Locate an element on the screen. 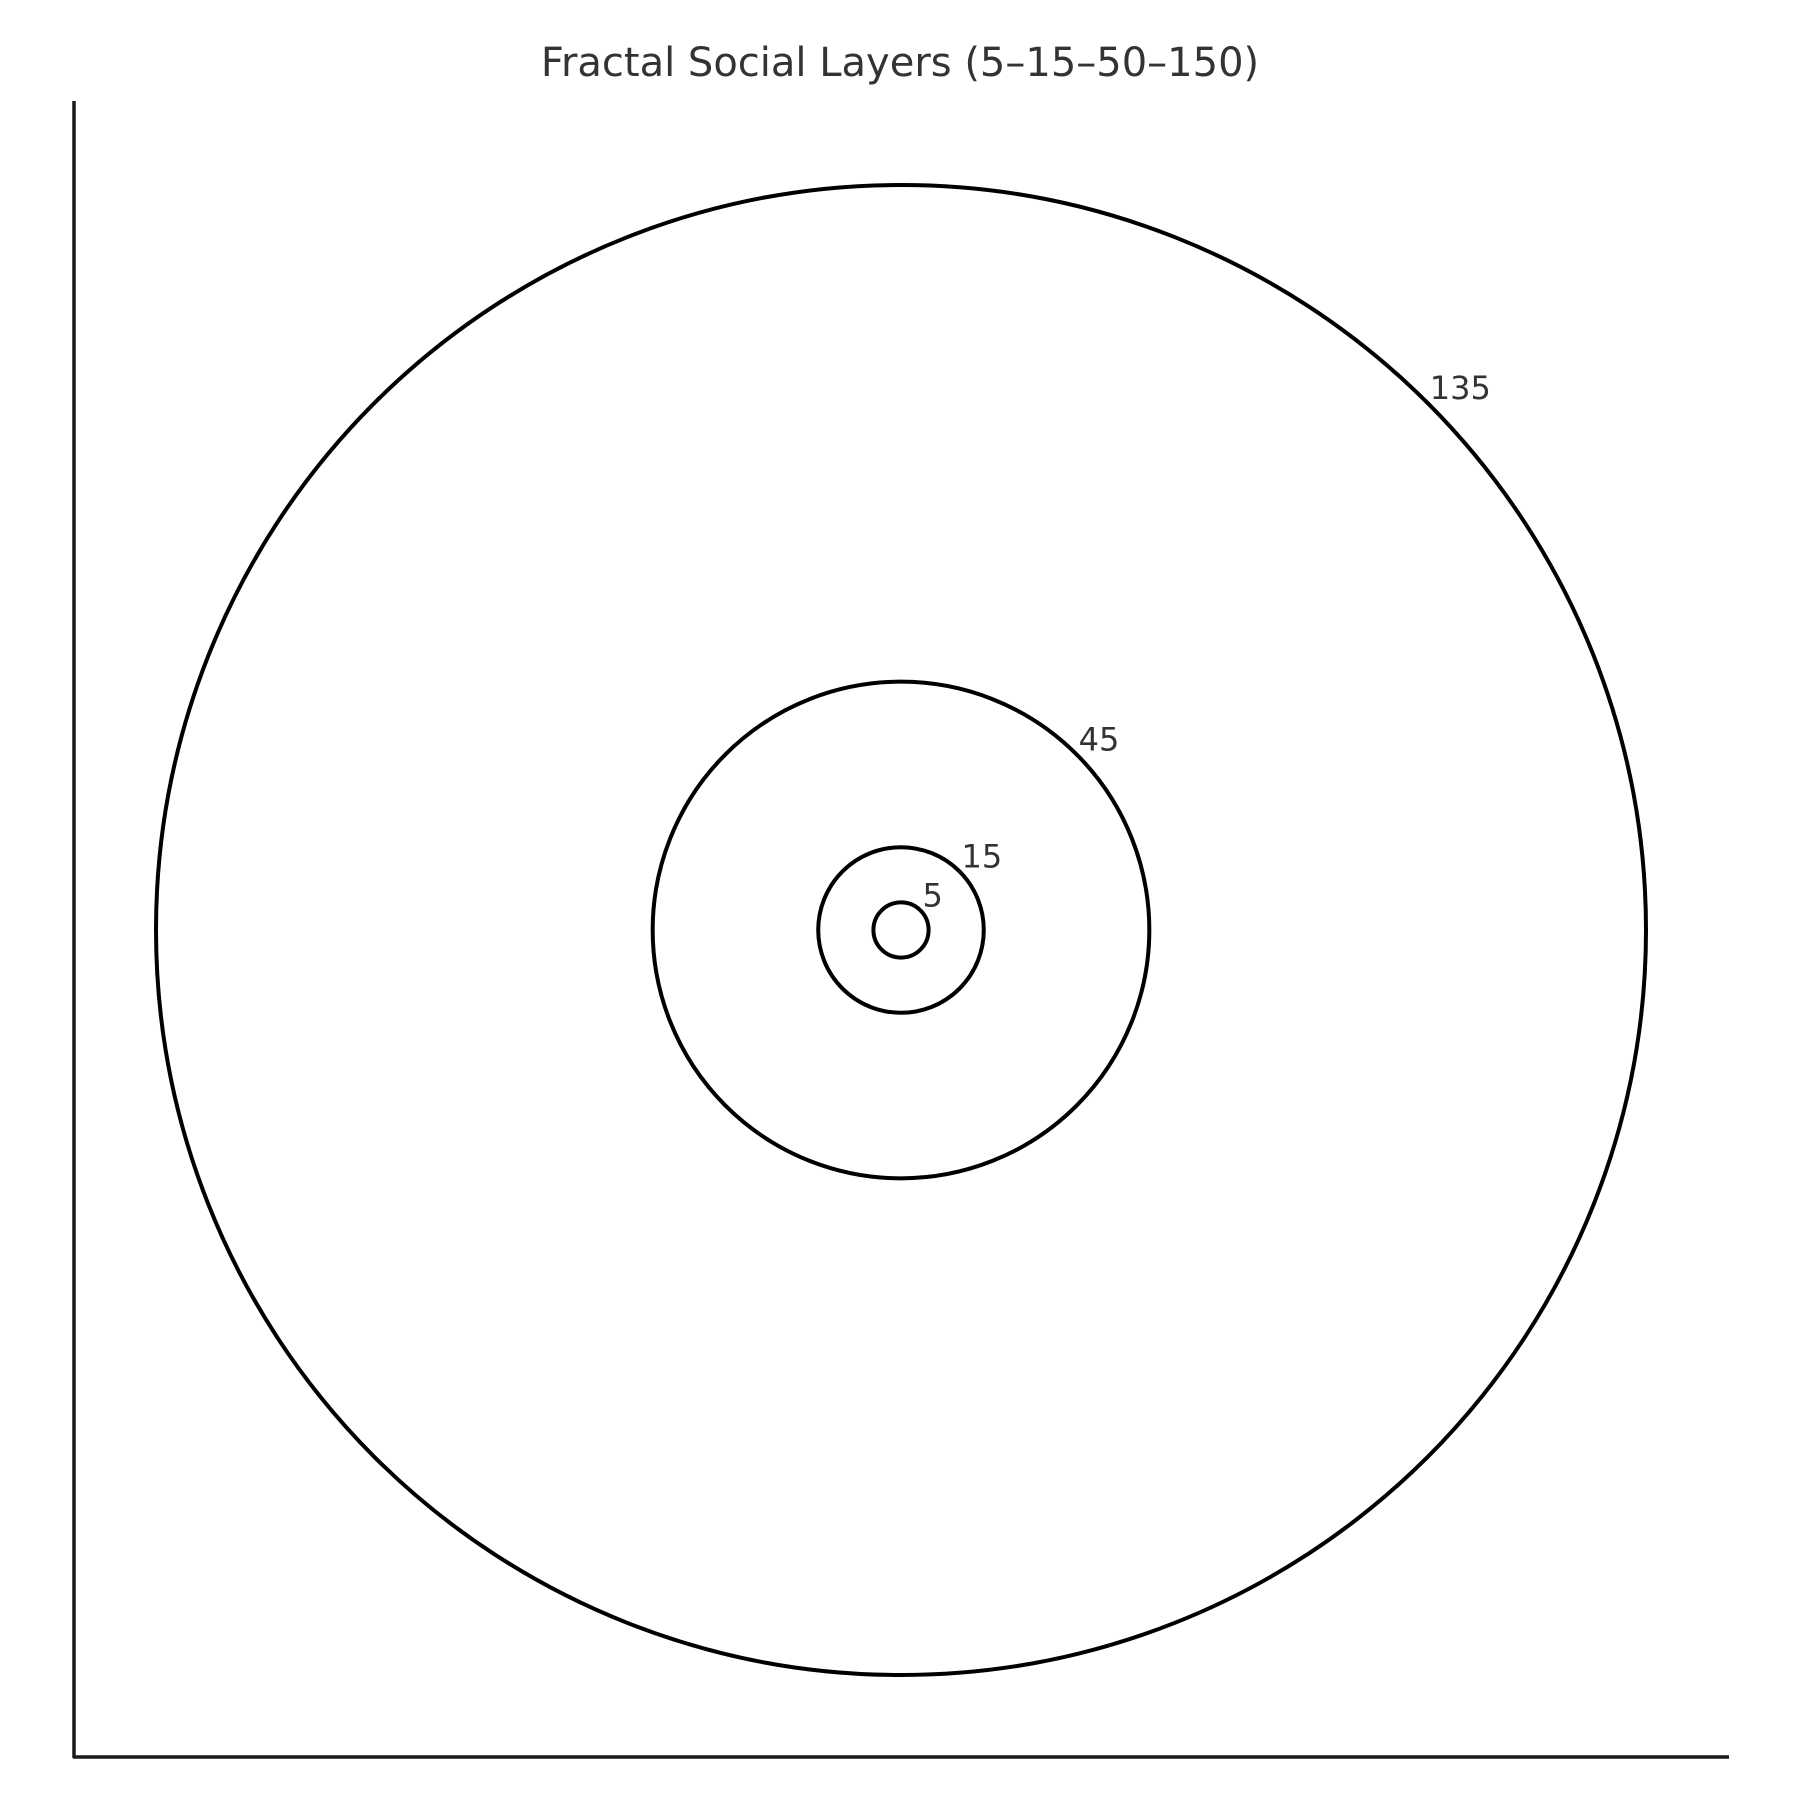  layer-labels: 5 15 45 135 is located at coordinates (1207, 641).